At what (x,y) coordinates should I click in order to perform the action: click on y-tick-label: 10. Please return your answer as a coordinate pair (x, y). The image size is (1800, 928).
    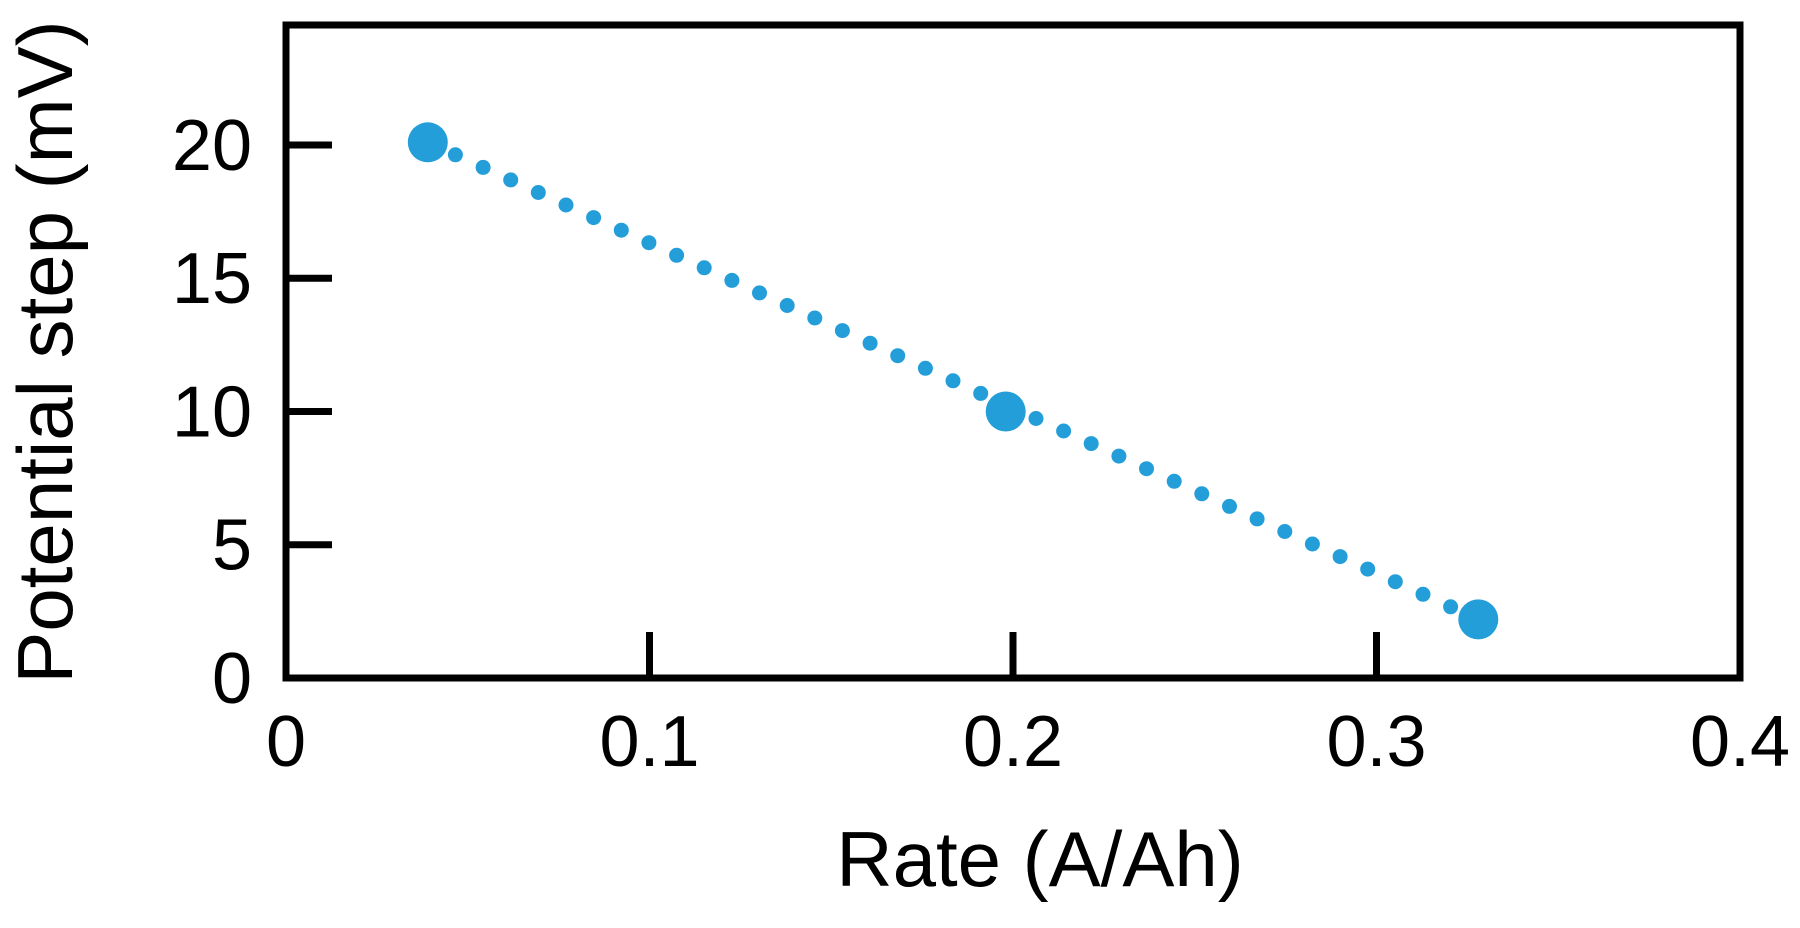
    Looking at the image, I should click on (212, 412).